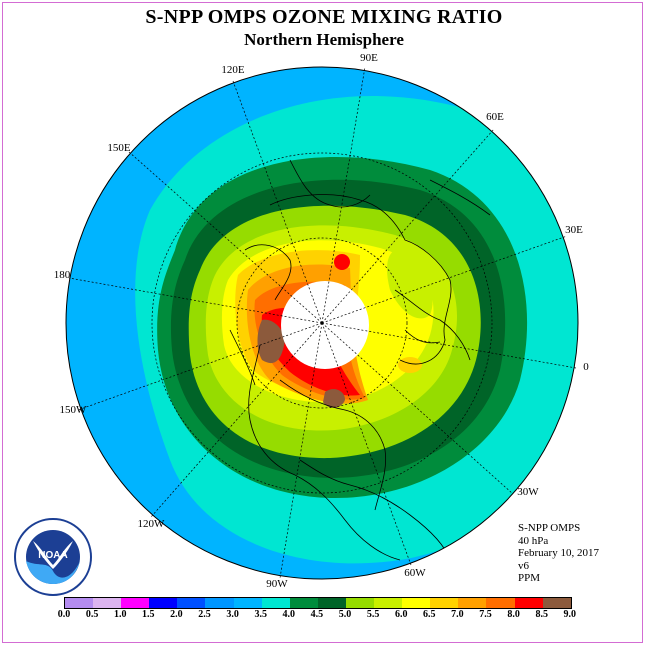 The width and height of the screenshot is (648, 648). What do you see at coordinates (74, 410) in the screenshot?
I see `lon-label-150w: 150W` at bounding box center [74, 410].